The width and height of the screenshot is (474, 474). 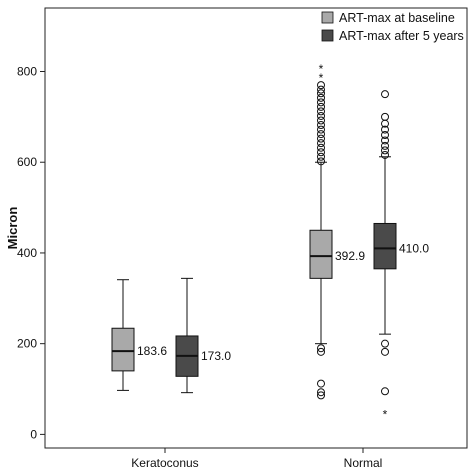 What do you see at coordinates (27, 72) in the screenshot?
I see `y-tick-label: 800` at bounding box center [27, 72].